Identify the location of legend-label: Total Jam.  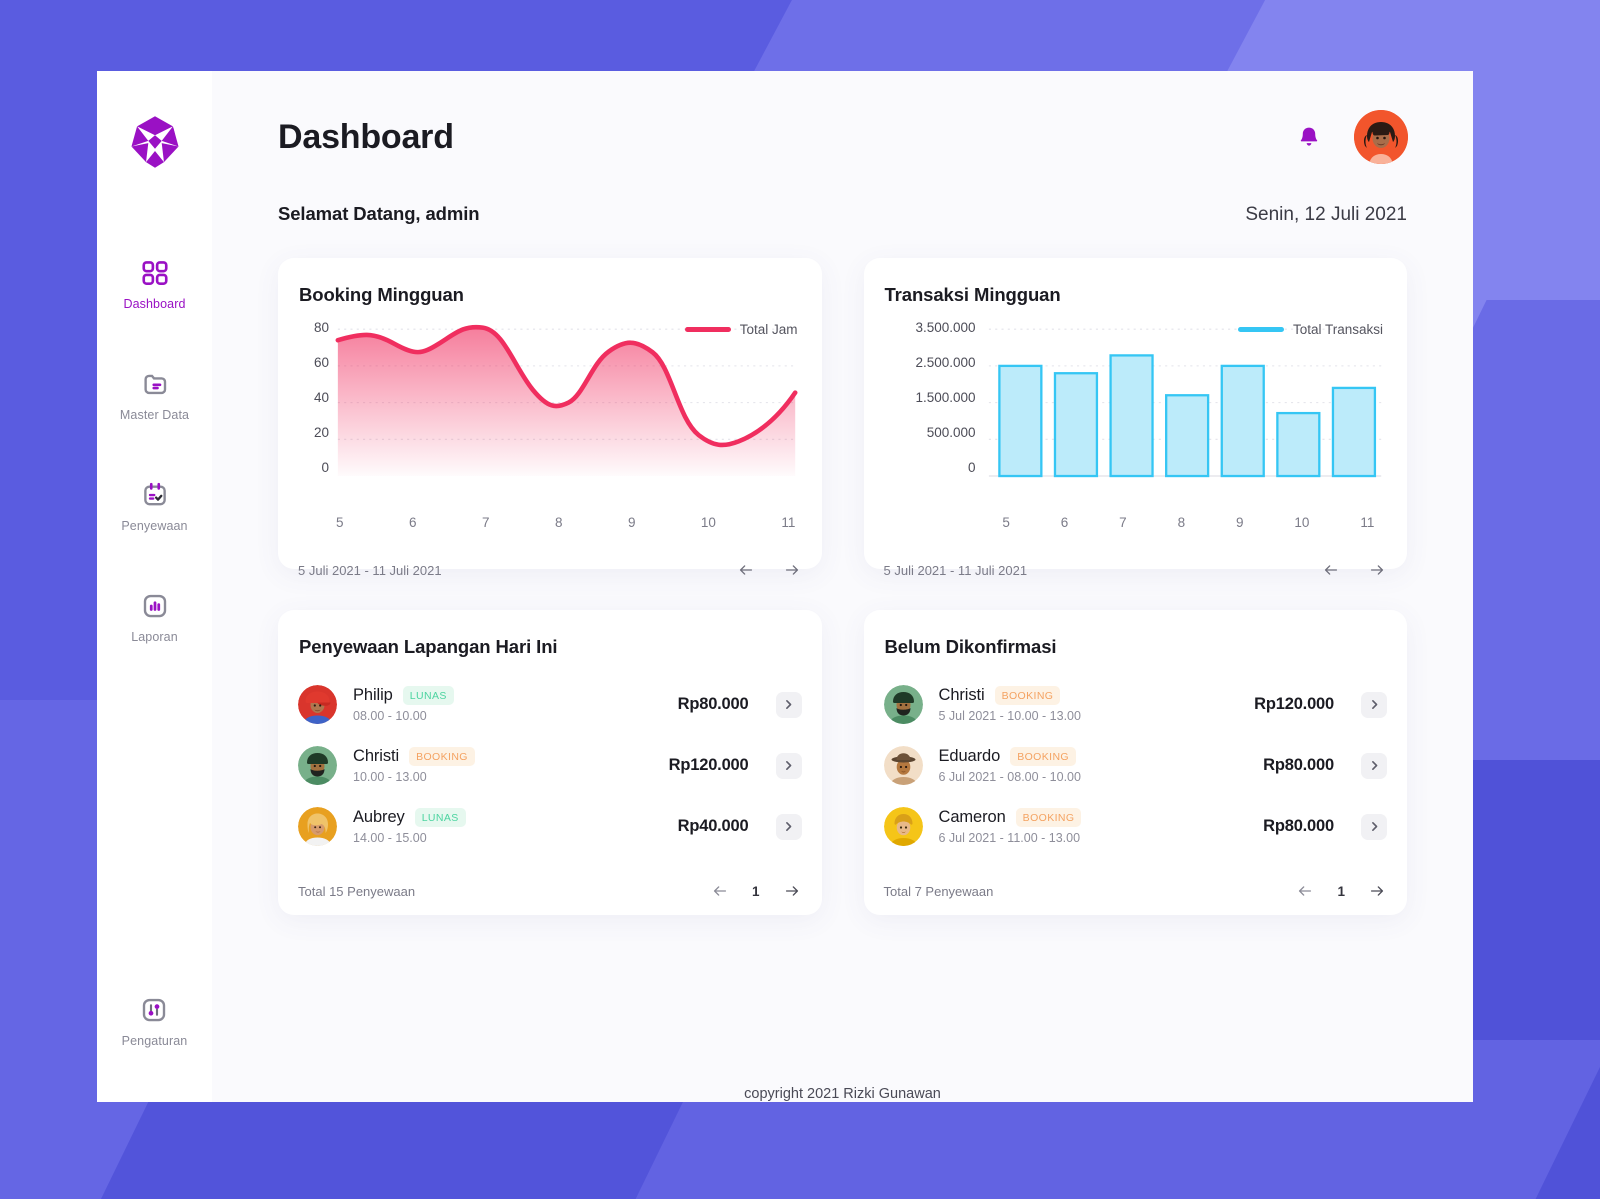
(768, 329).